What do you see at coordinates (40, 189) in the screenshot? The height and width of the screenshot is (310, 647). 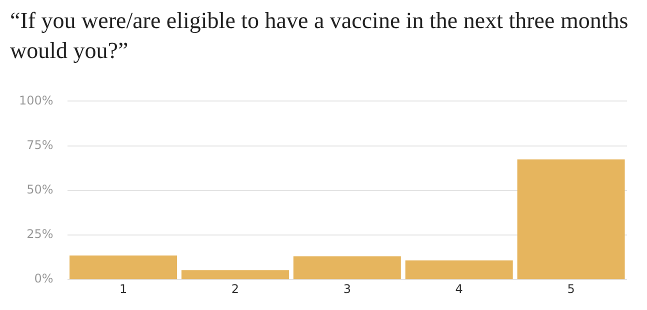 I see `y-tick-label: 50%` at bounding box center [40, 189].